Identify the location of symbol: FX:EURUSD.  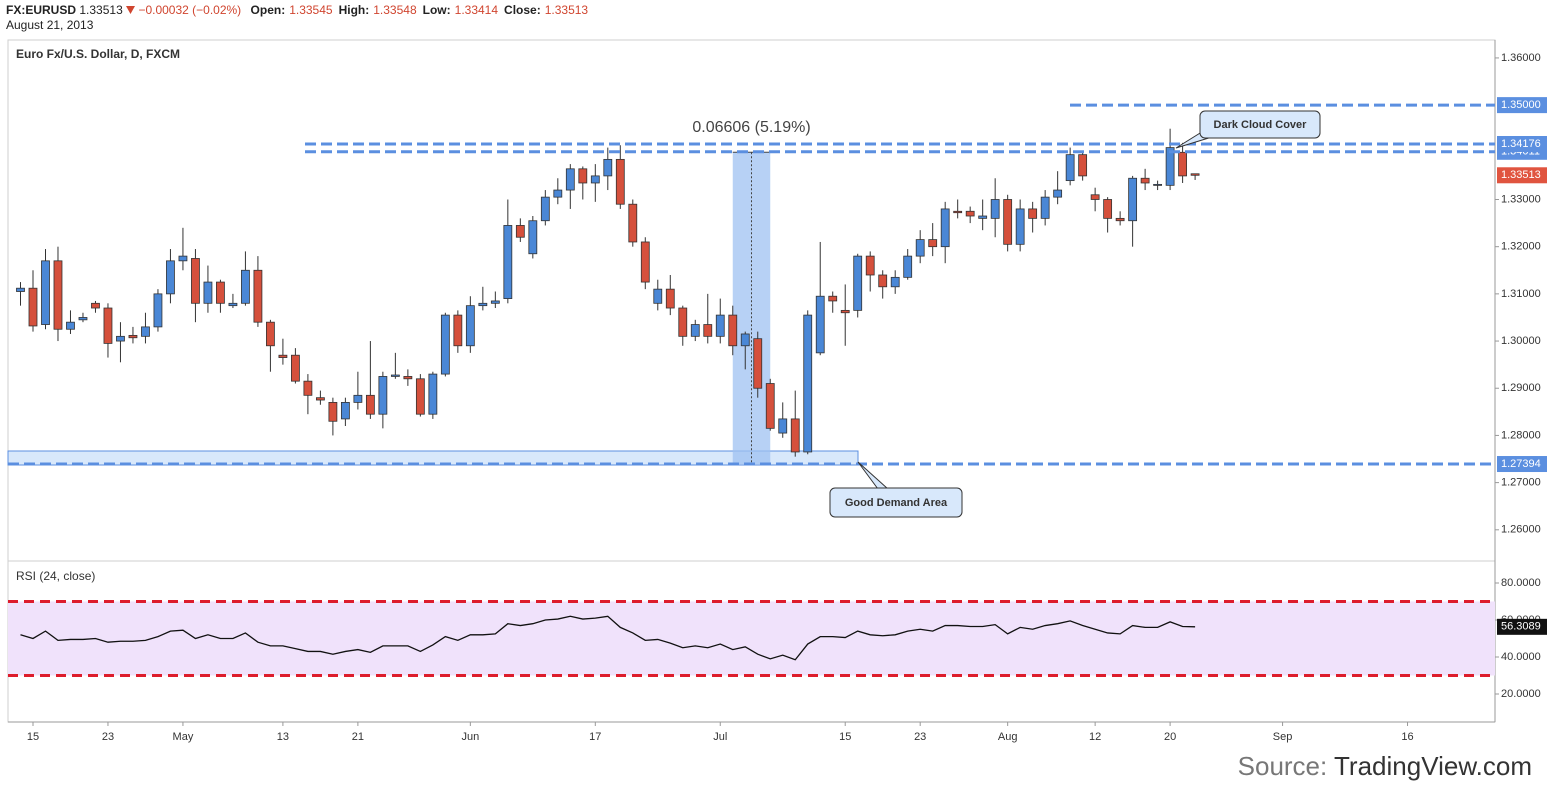
(41, 10).